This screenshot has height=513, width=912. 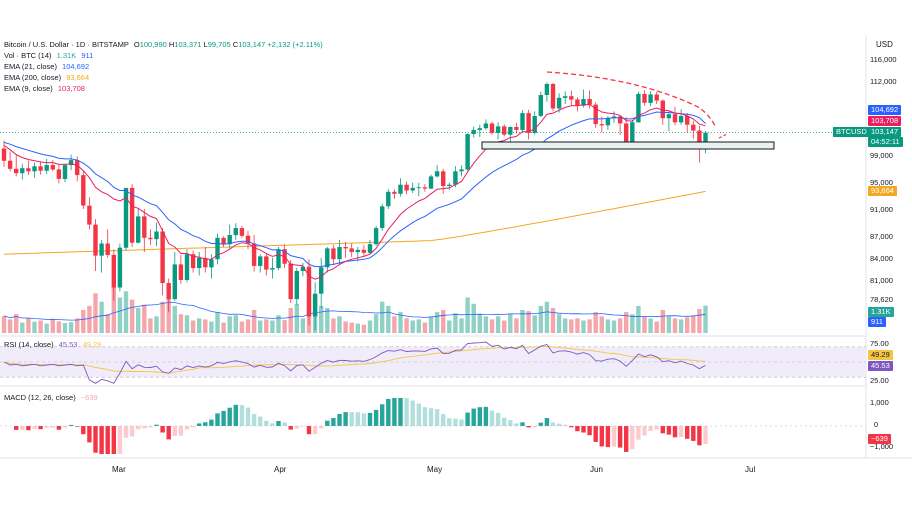 What do you see at coordinates (92, 344) in the screenshot?
I see `rsi-ma-value: 49.29` at bounding box center [92, 344].